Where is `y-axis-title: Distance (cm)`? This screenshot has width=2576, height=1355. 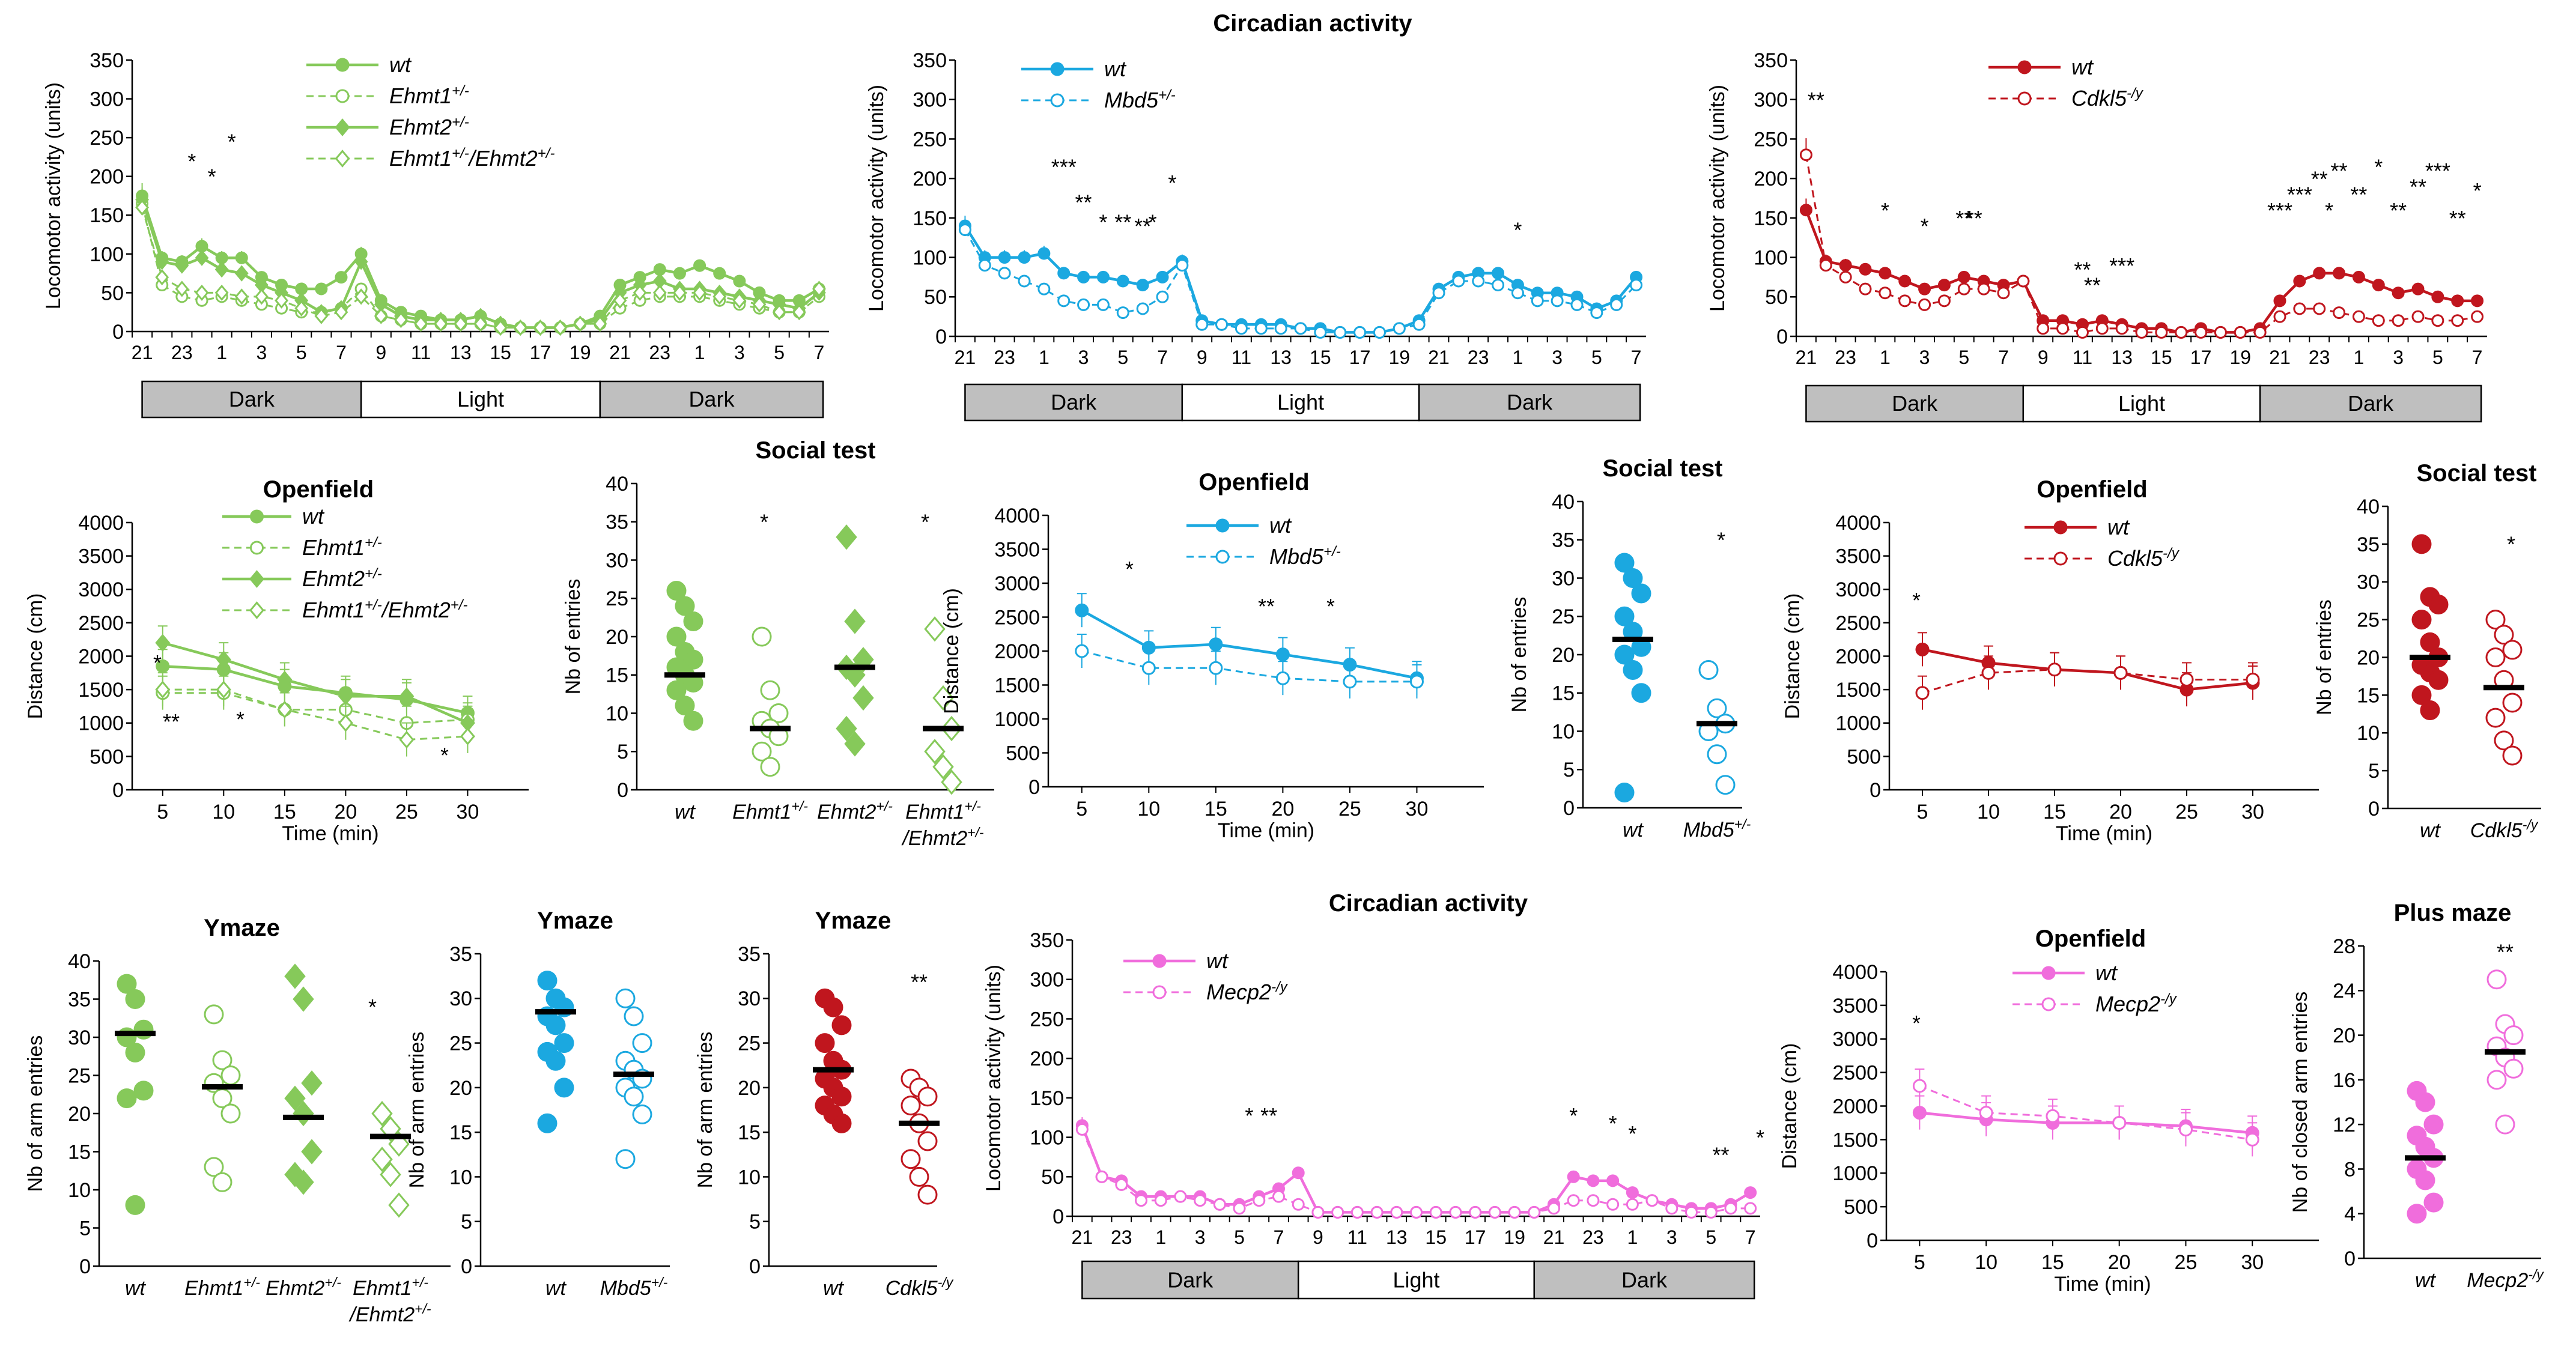 y-axis-title: Distance (cm) is located at coordinates (951, 651).